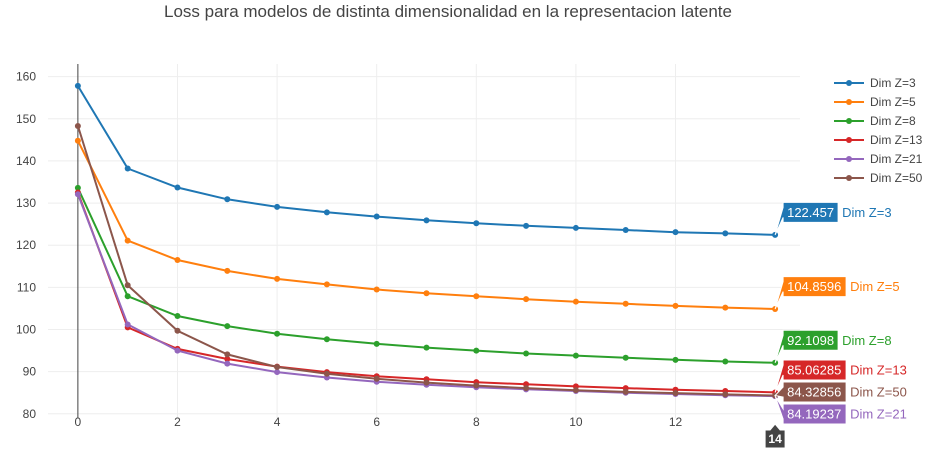  Describe the element at coordinates (30, 372) in the screenshot. I see `y-tick-label: 90` at that location.